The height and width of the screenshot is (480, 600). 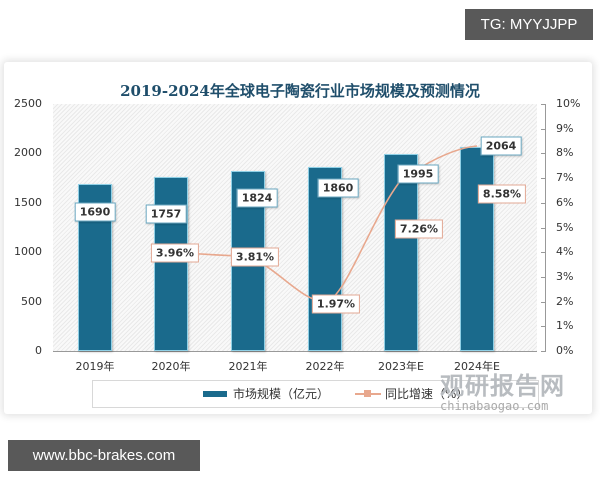 I want to click on x-axis-label: 2023年E, so click(x=401, y=366).